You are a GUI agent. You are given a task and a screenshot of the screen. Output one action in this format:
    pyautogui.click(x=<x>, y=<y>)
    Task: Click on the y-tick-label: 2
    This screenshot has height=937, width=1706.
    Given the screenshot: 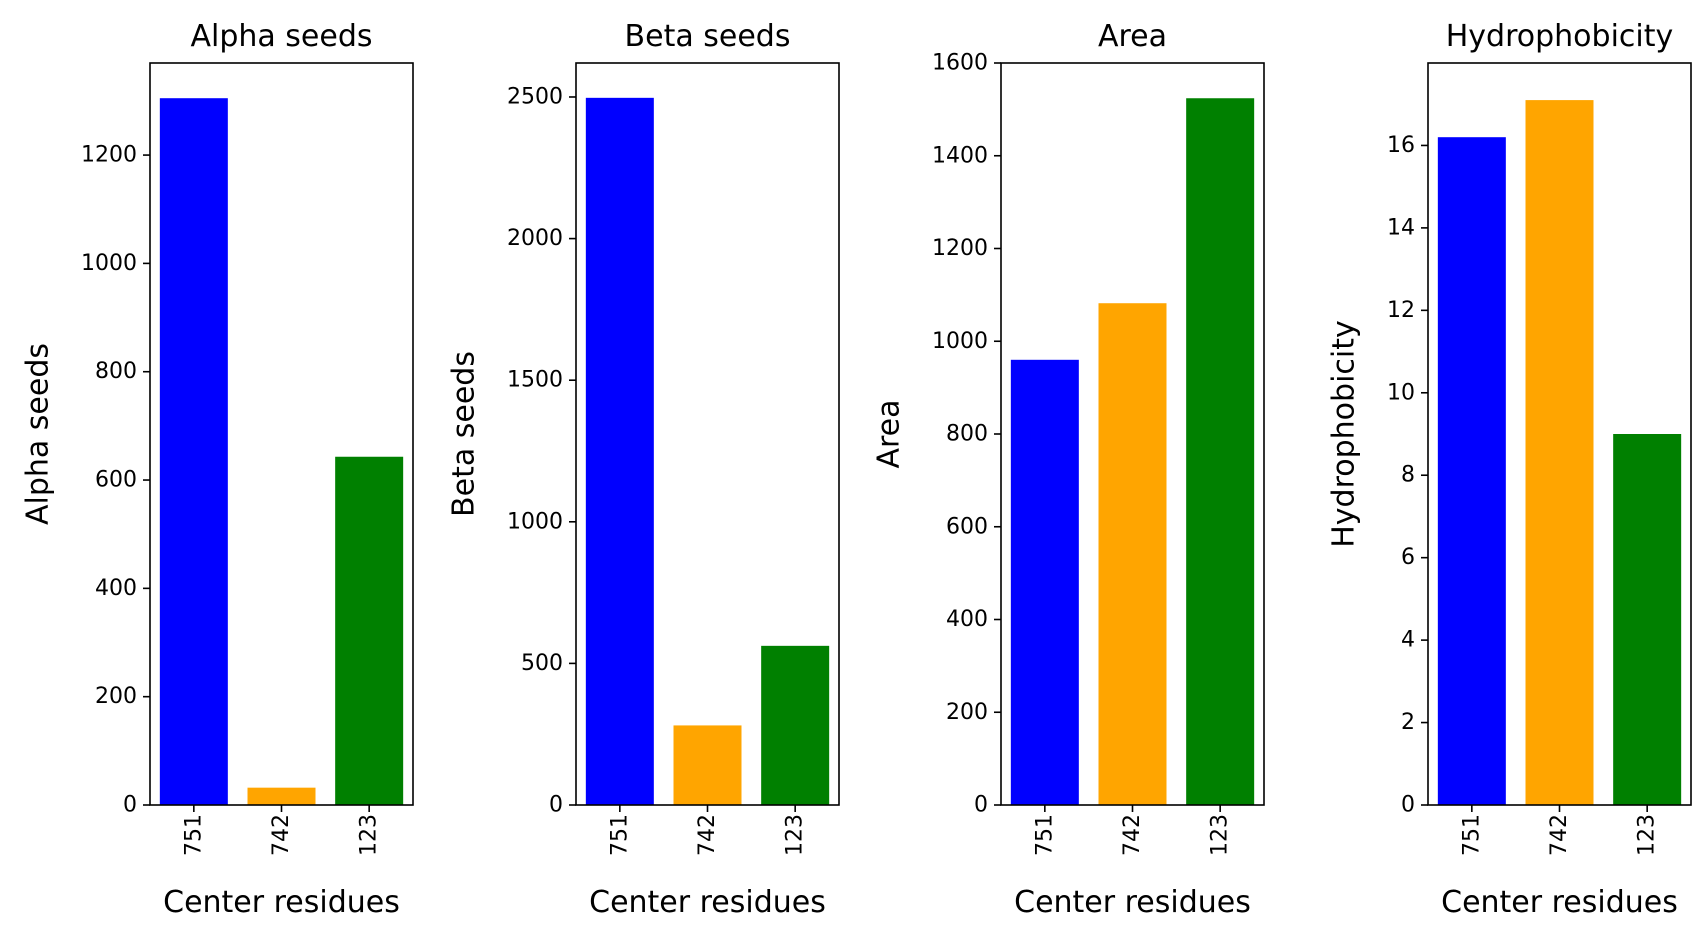 What is the action you would take?
    pyautogui.click(x=1408, y=722)
    